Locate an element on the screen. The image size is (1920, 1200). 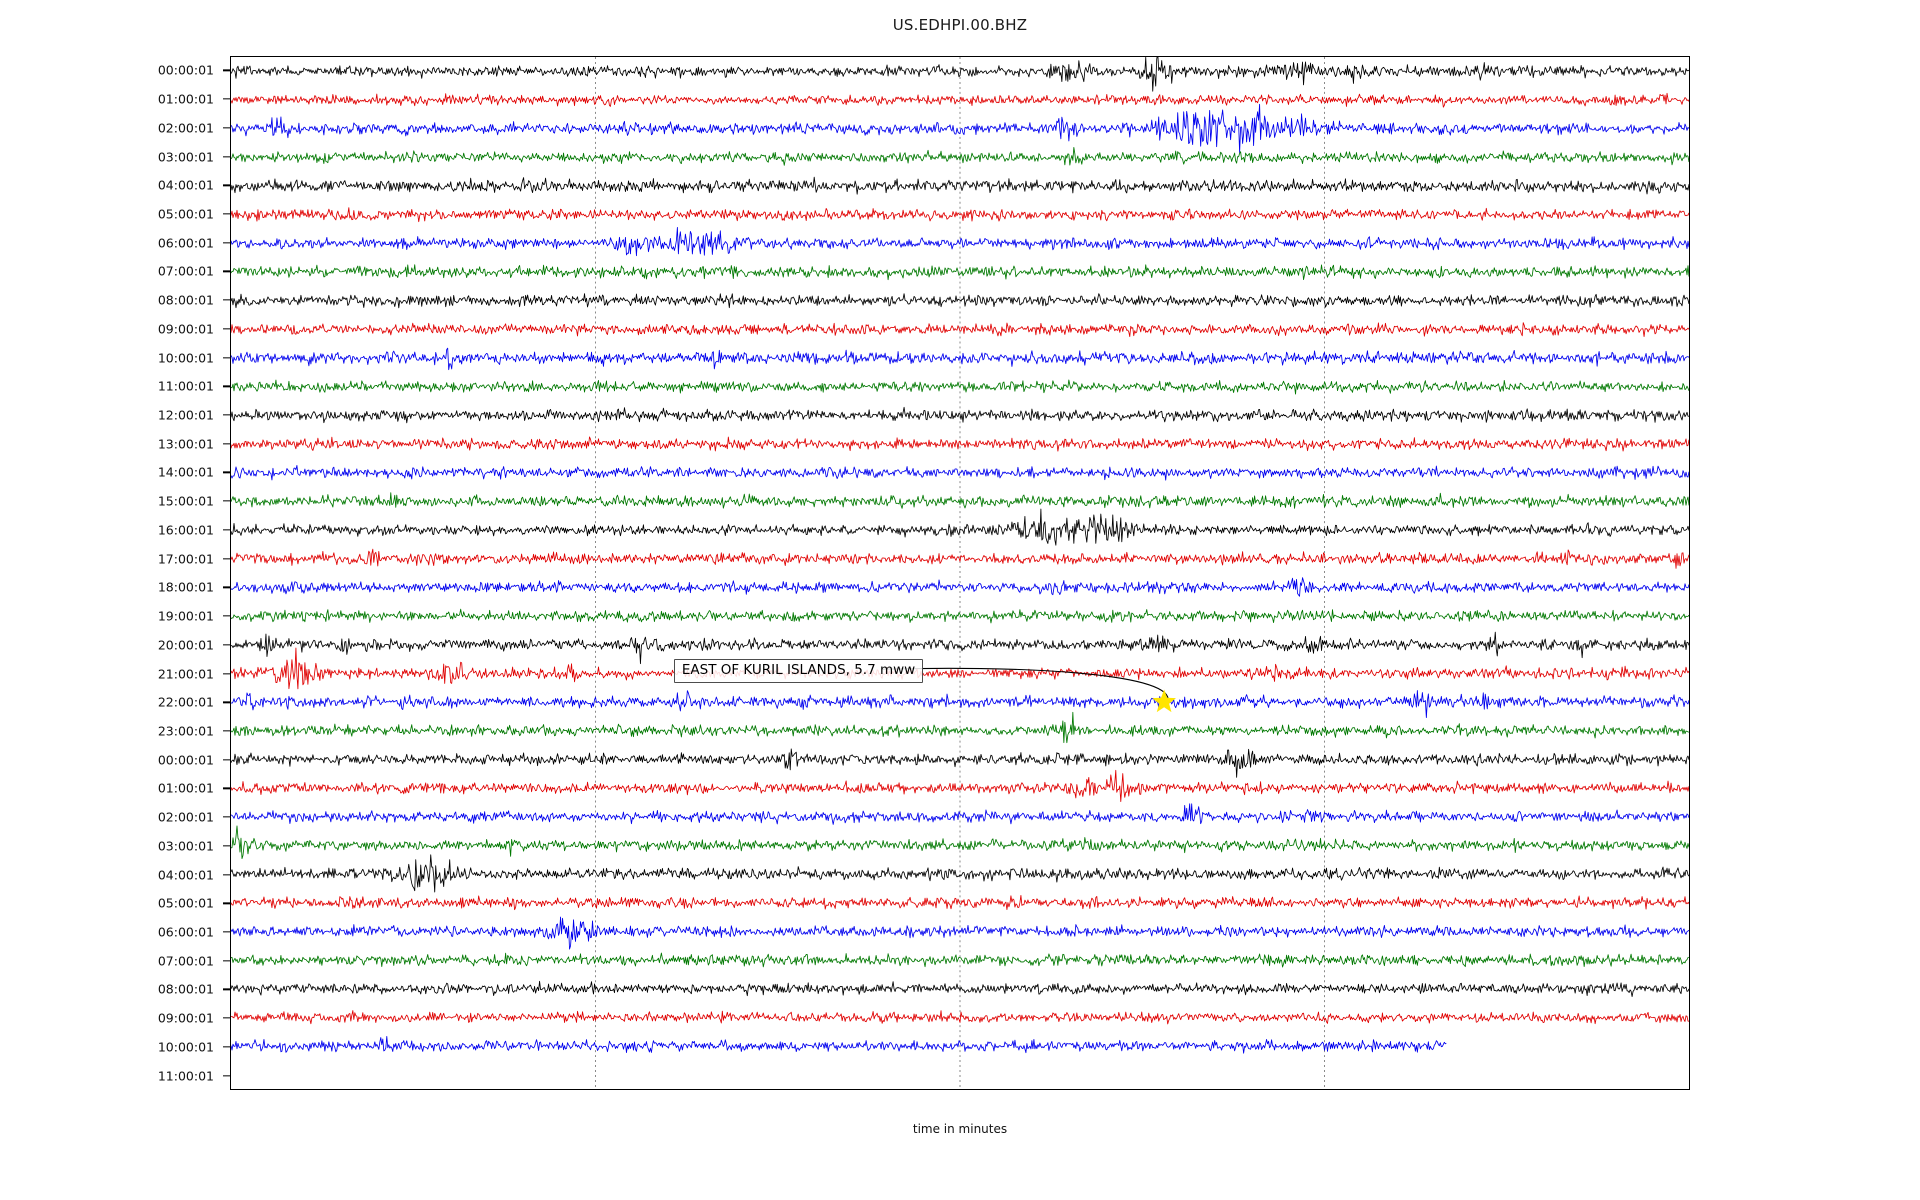
y-axis-tick-label: 13:00:01 is located at coordinates (185, 444).